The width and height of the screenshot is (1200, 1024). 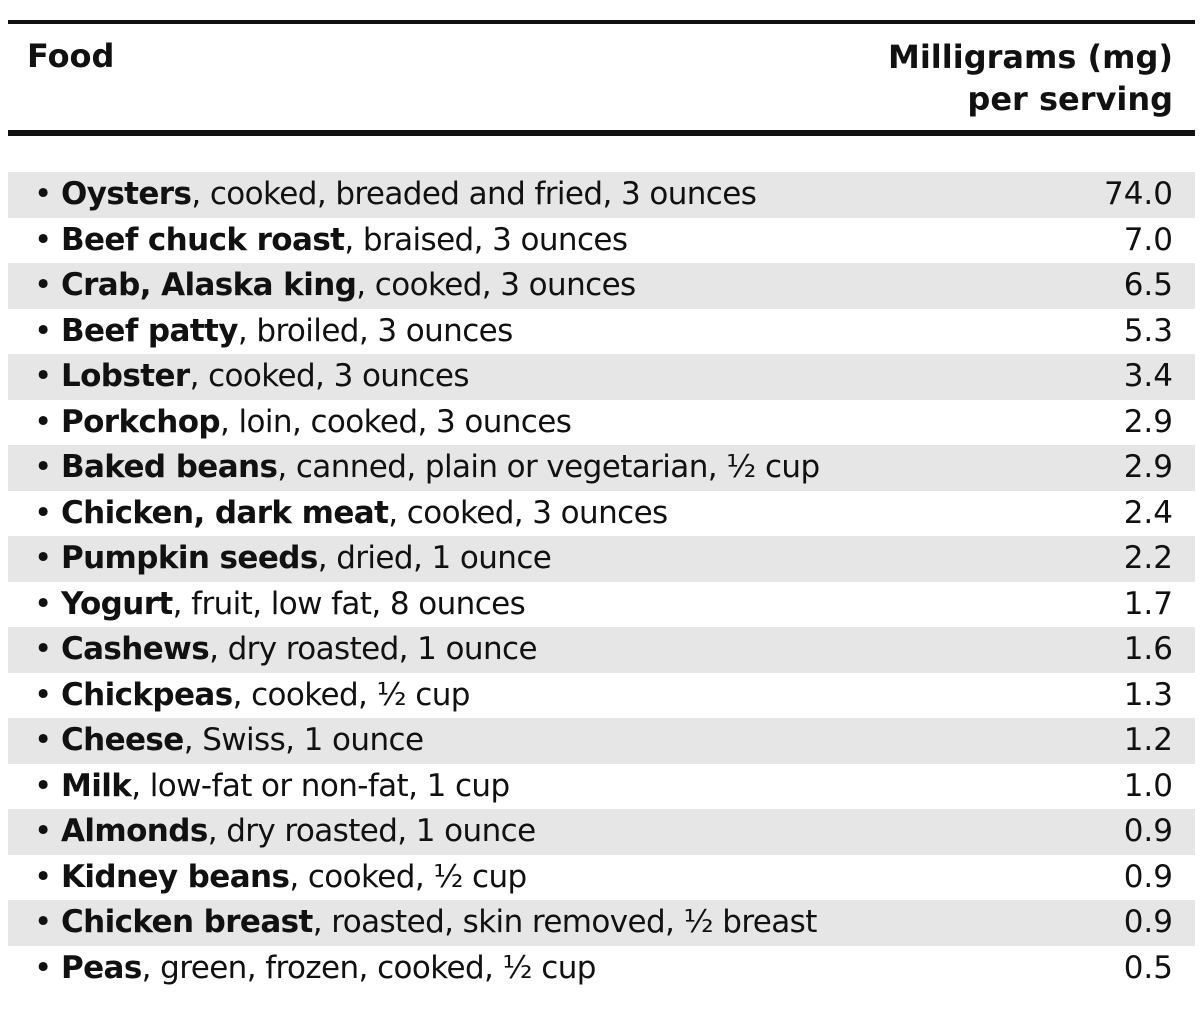 What do you see at coordinates (252, 696) in the screenshot?
I see `food-cell: • Chickpeas, cooked, ½ cup` at bounding box center [252, 696].